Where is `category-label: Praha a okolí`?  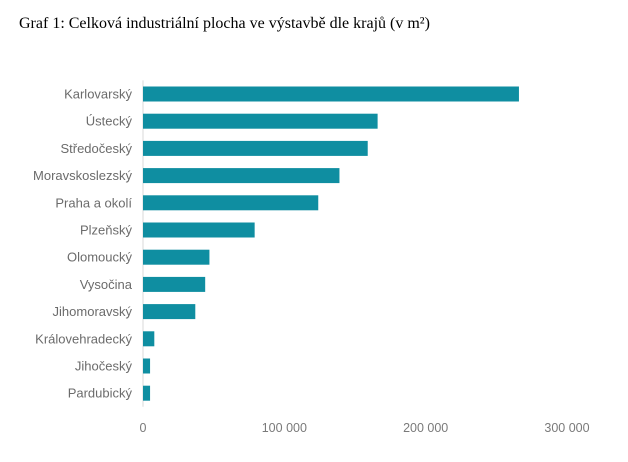 category-label: Praha a okolí is located at coordinates (93, 202).